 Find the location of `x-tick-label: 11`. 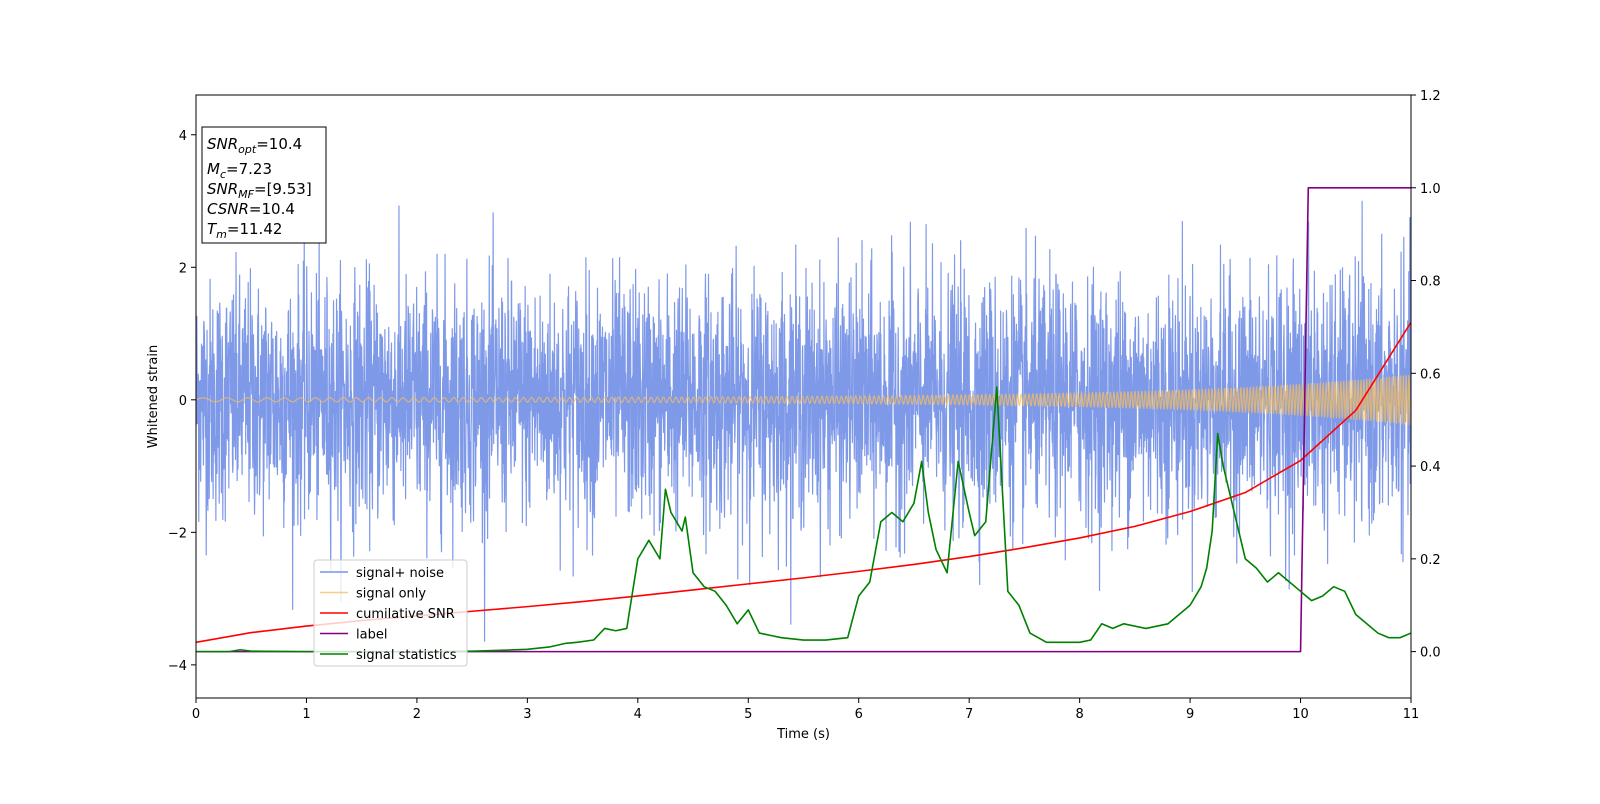

x-tick-label: 11 is located at coordinates (1411, 714).